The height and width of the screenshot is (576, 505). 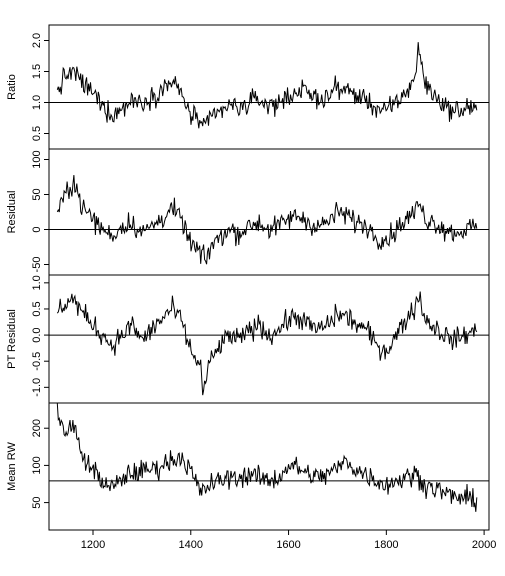 I want to click on y-tick-label: 0, so click(x=37, y=229).